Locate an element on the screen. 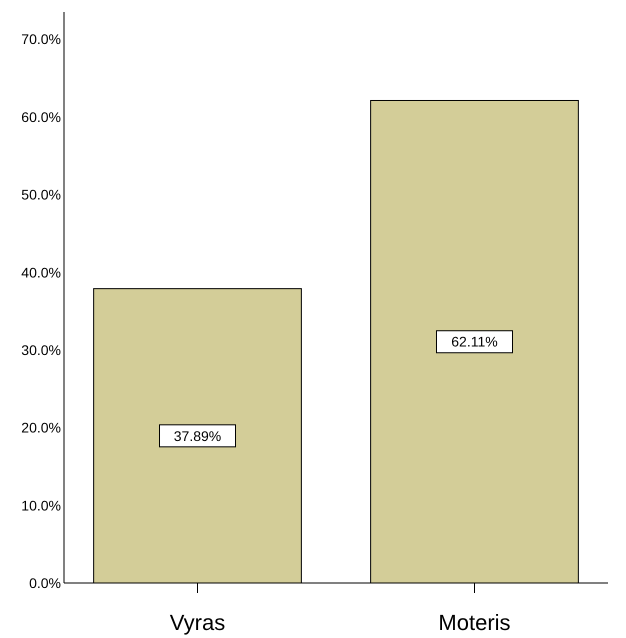 The image size is (626, 638). y-tick-label: 10.0% is located at coordinates (41, 505).